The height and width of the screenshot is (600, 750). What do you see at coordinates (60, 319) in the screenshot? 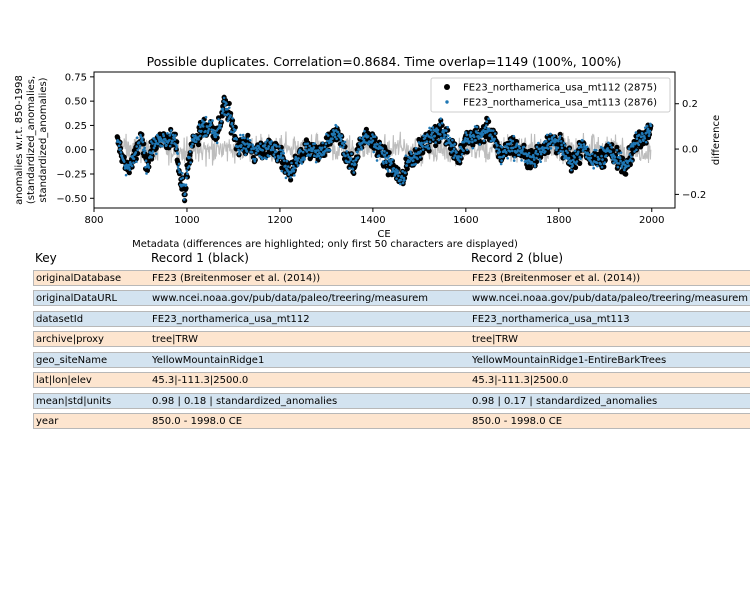
I see `metadata-key-cell: datasetId` at bounding box center [60, 319].